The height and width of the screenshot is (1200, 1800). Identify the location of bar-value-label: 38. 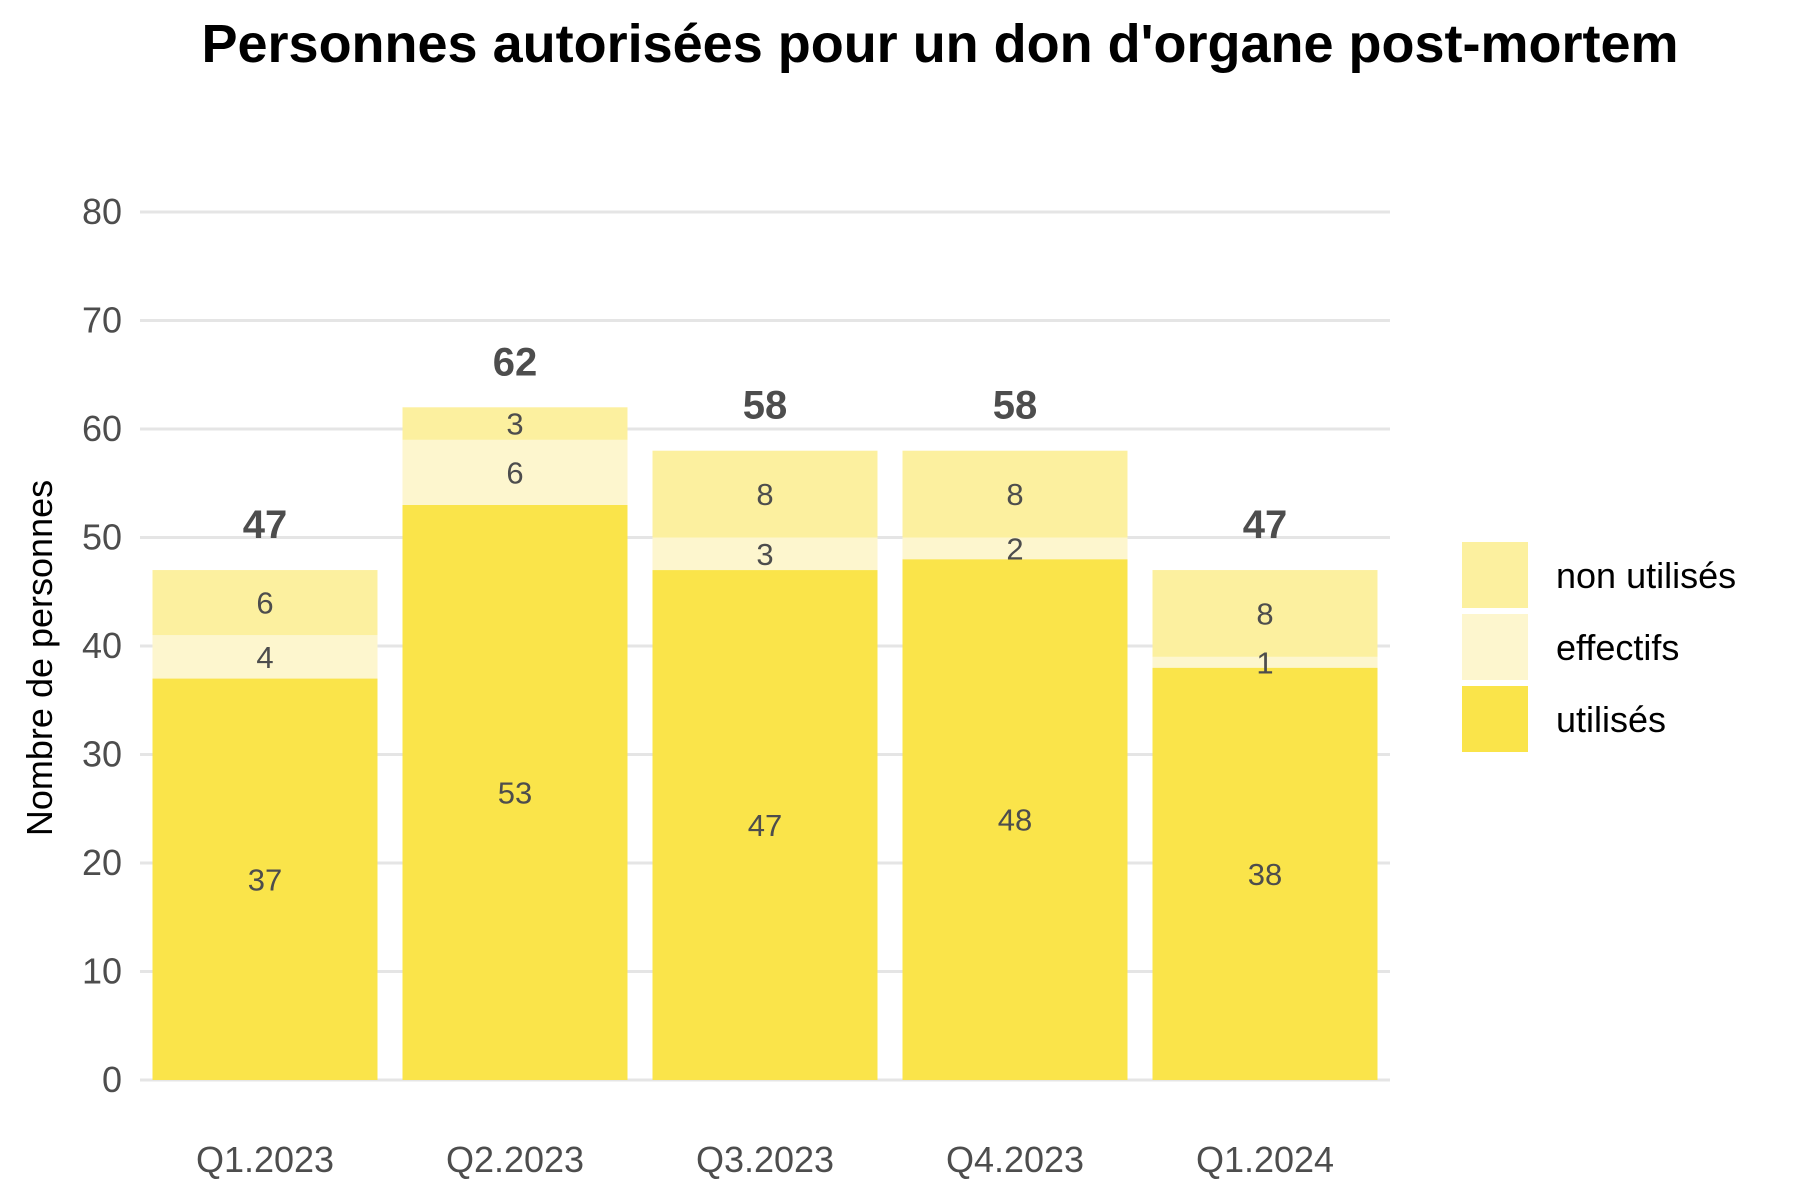
(1265, 874).